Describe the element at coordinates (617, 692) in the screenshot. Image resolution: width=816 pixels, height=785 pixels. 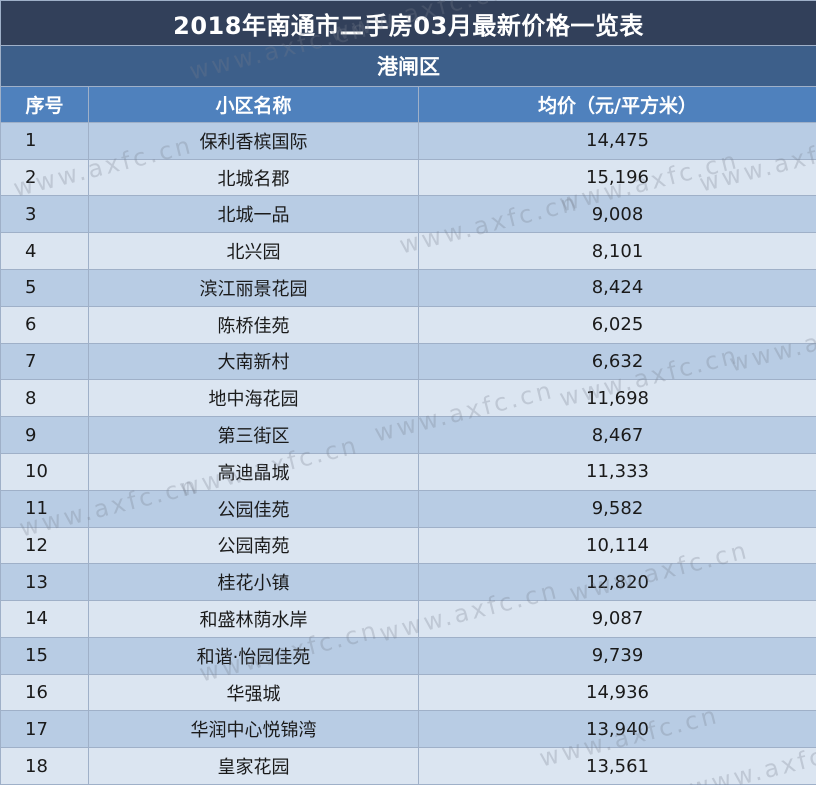
I see `average-price-cell: 14,936` at that location.